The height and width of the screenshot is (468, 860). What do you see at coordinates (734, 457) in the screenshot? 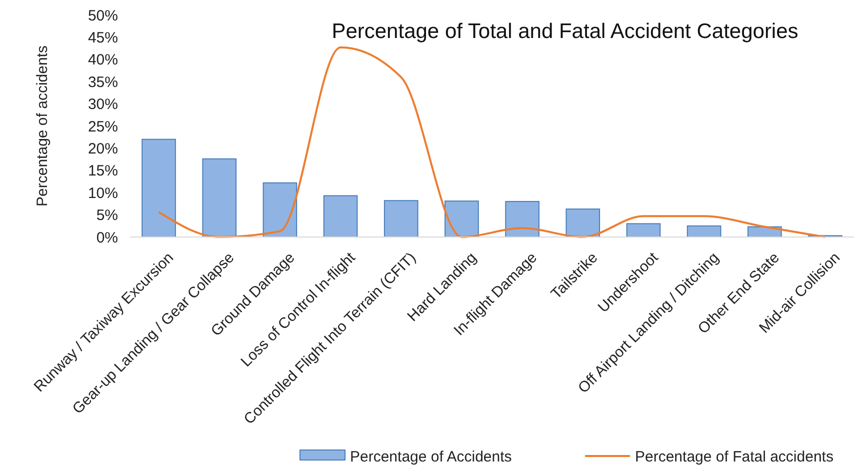
I see `legend-label: Percentage of Fatal accidents` at bounding box center [734, 457].